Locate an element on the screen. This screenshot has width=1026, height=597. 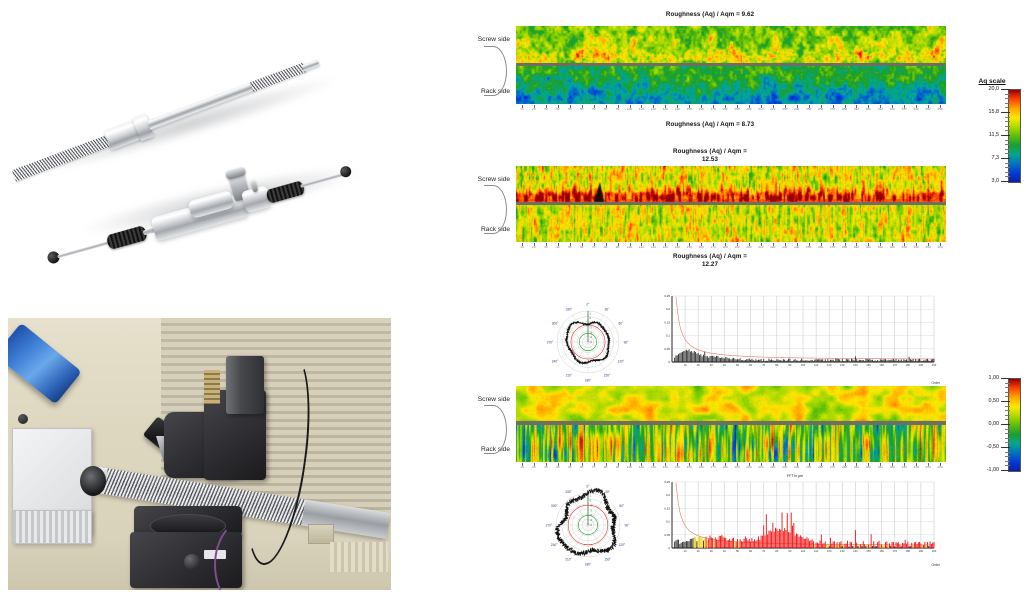
side-bracket is located at coordinates (495, 429).